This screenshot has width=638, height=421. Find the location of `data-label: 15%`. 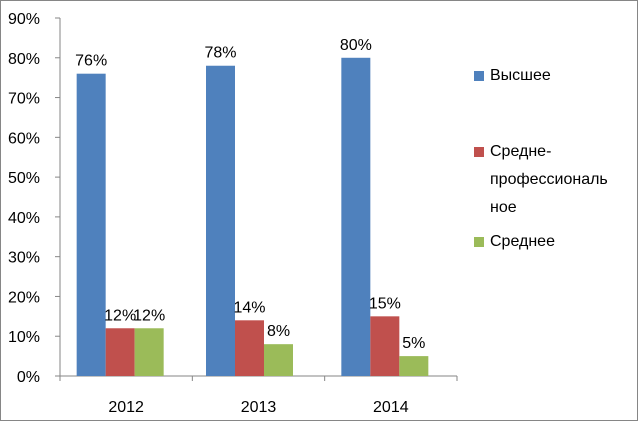

data-label: 15% is located at coordinates (385, 303).